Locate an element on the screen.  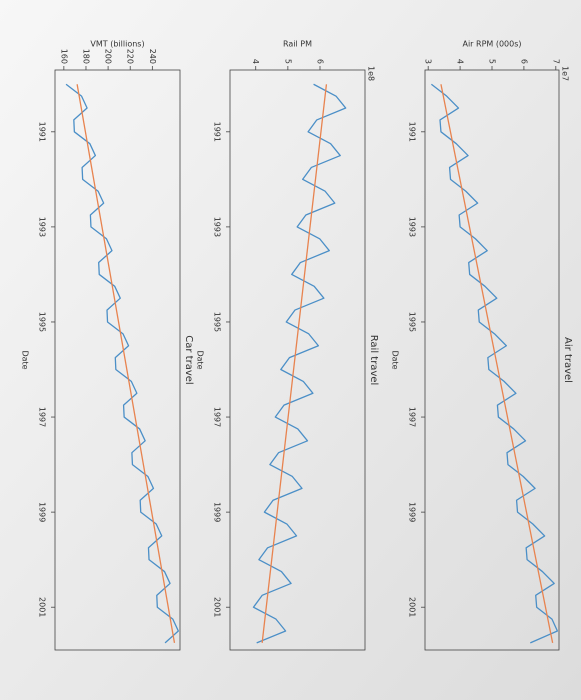
y-tick-label: 7 is located at coordinates (555, 61).